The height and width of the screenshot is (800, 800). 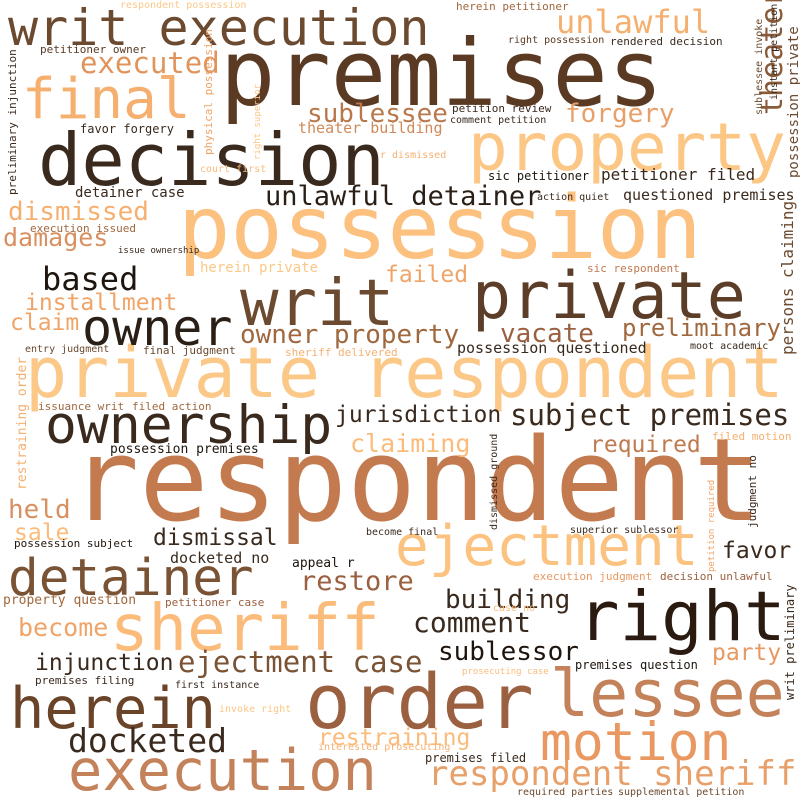 What do you see at coordinates (147, 740) in the screenshot?
I see `word: docketed` at bounding box center [147, 740].